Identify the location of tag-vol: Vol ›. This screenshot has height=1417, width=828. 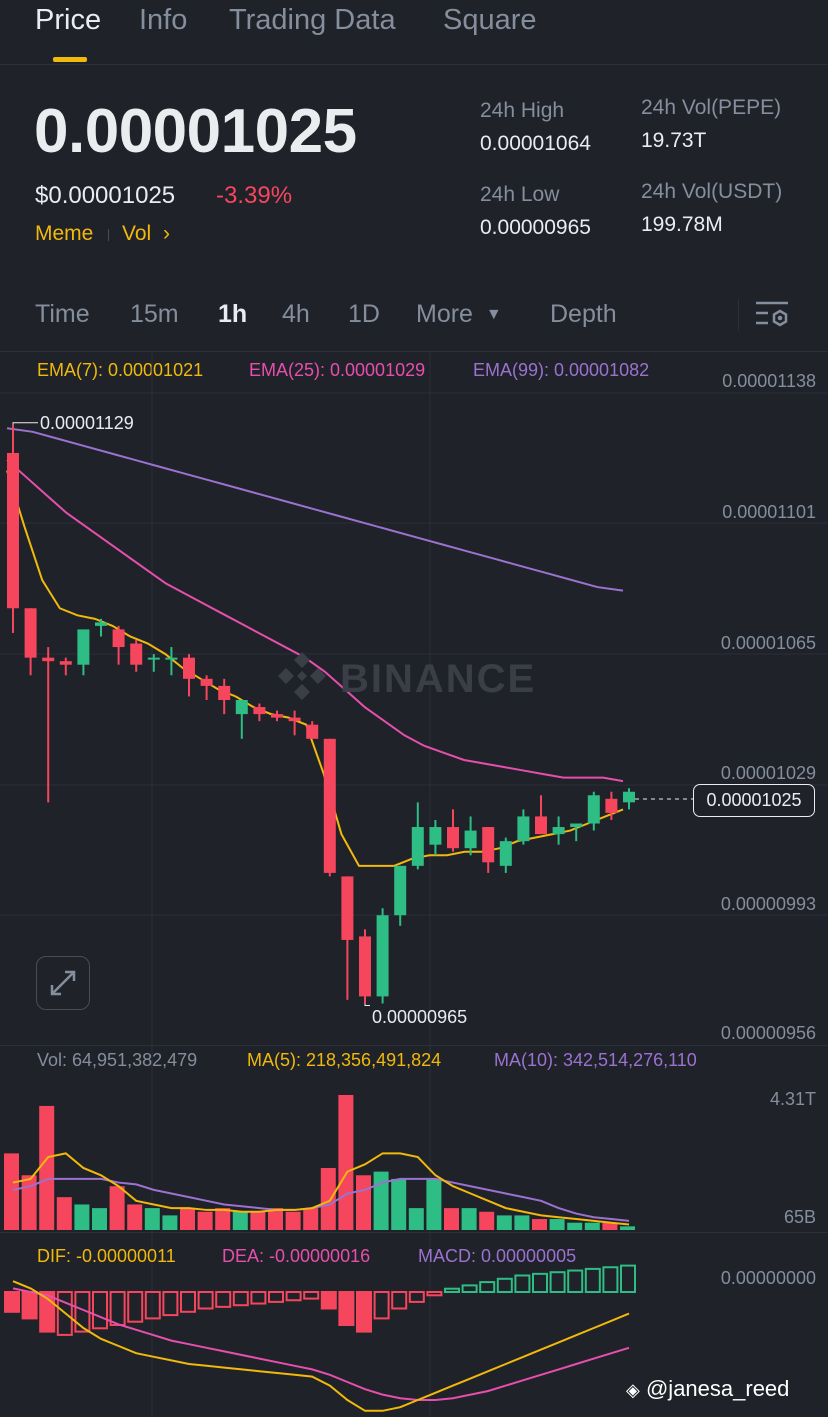
(146, 234).